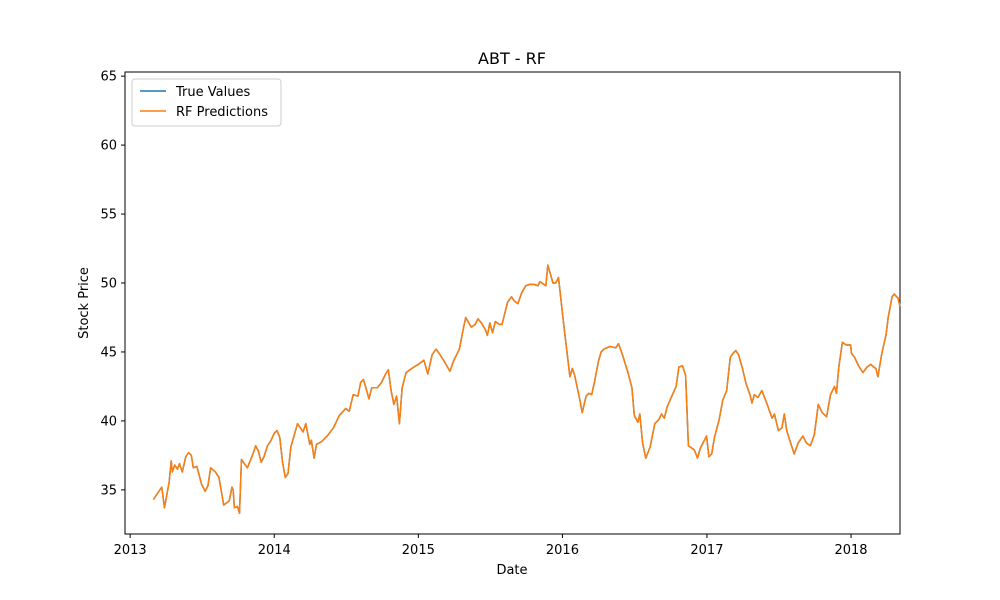 This screenshot has height=600, width=1000. I want to click on x-axis: 2013 2014 2015 2016 2017 2018, so click(491, 546).